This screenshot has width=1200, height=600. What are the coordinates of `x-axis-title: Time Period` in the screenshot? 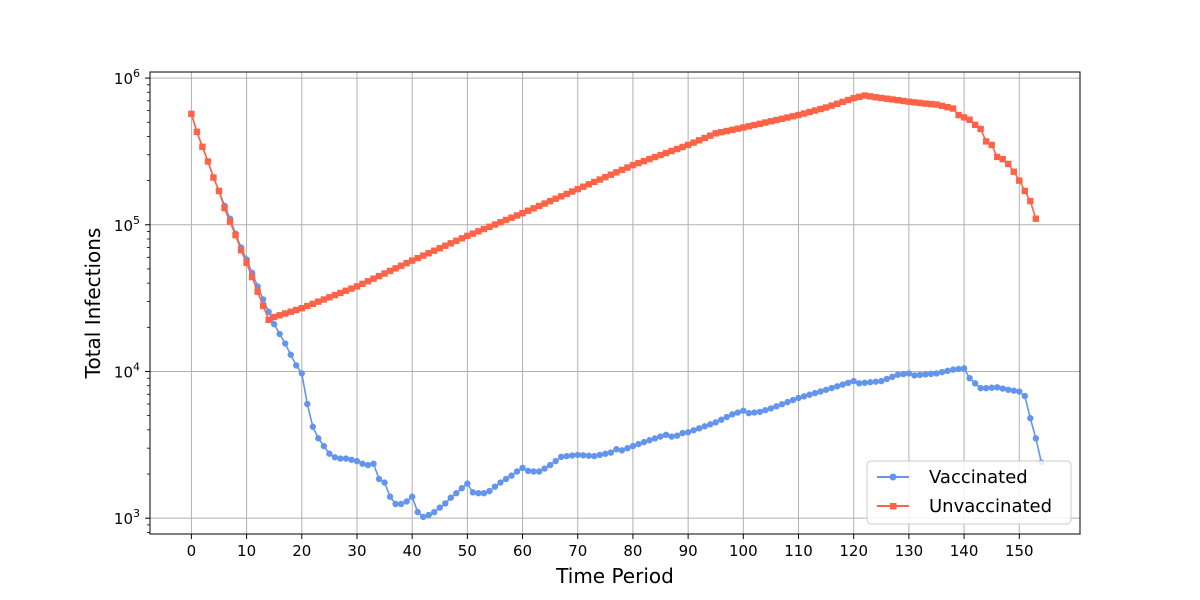 It's located at (614, 576).